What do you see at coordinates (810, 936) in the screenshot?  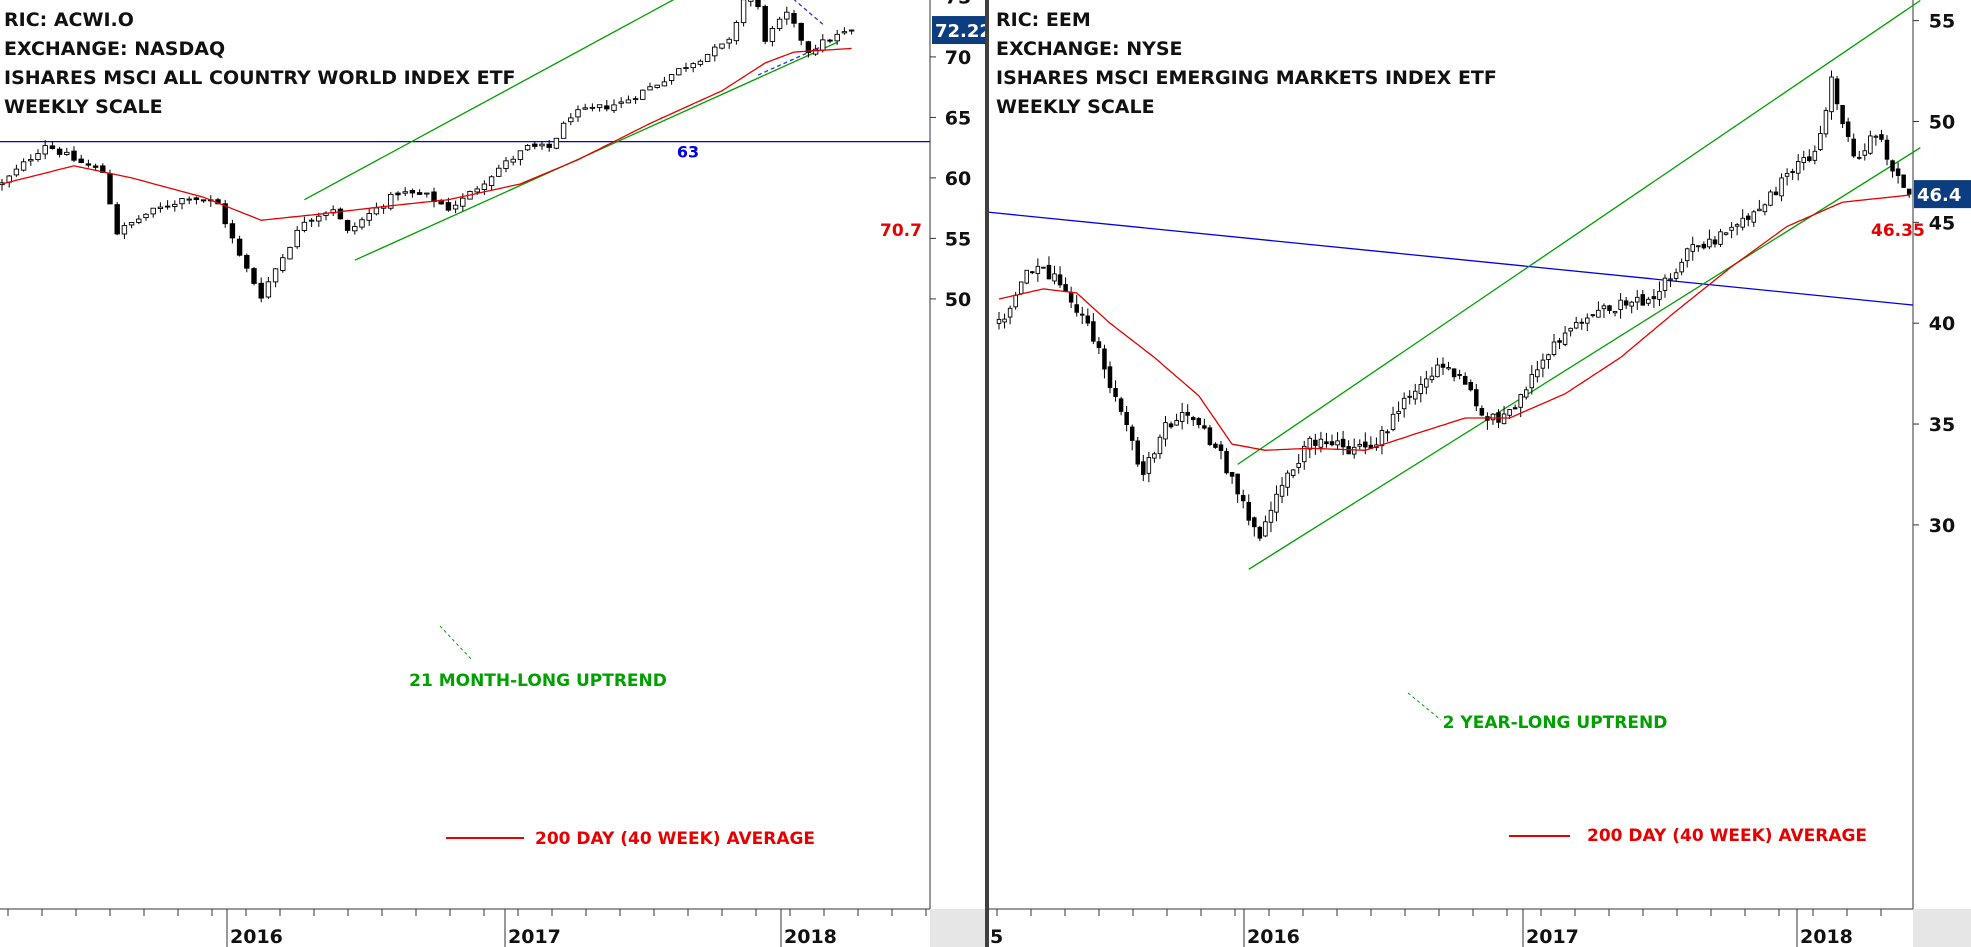 I see `x-year-label: 2018` at bounding box center [810, 936].